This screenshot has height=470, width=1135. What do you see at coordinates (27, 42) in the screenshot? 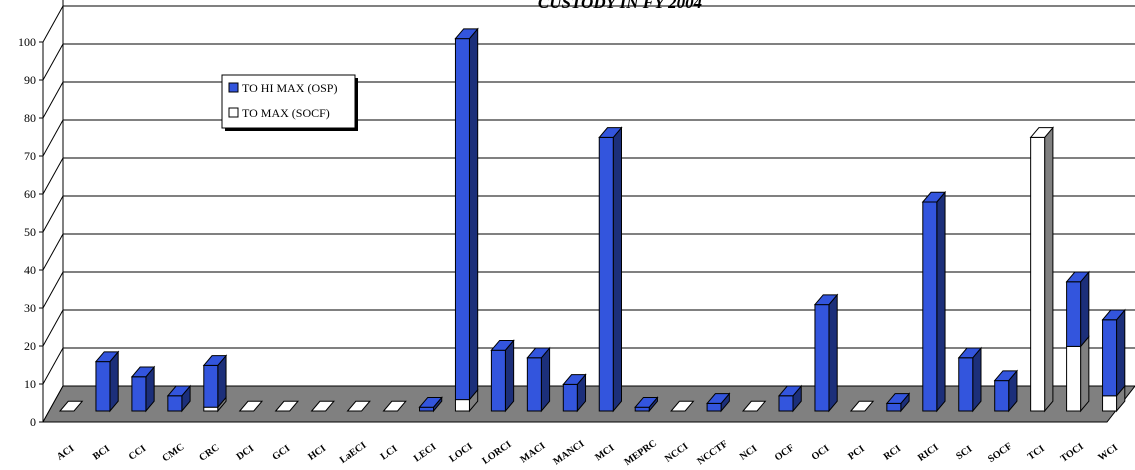
I see `y-tick-label: 100` at bounding box center [27, 42].